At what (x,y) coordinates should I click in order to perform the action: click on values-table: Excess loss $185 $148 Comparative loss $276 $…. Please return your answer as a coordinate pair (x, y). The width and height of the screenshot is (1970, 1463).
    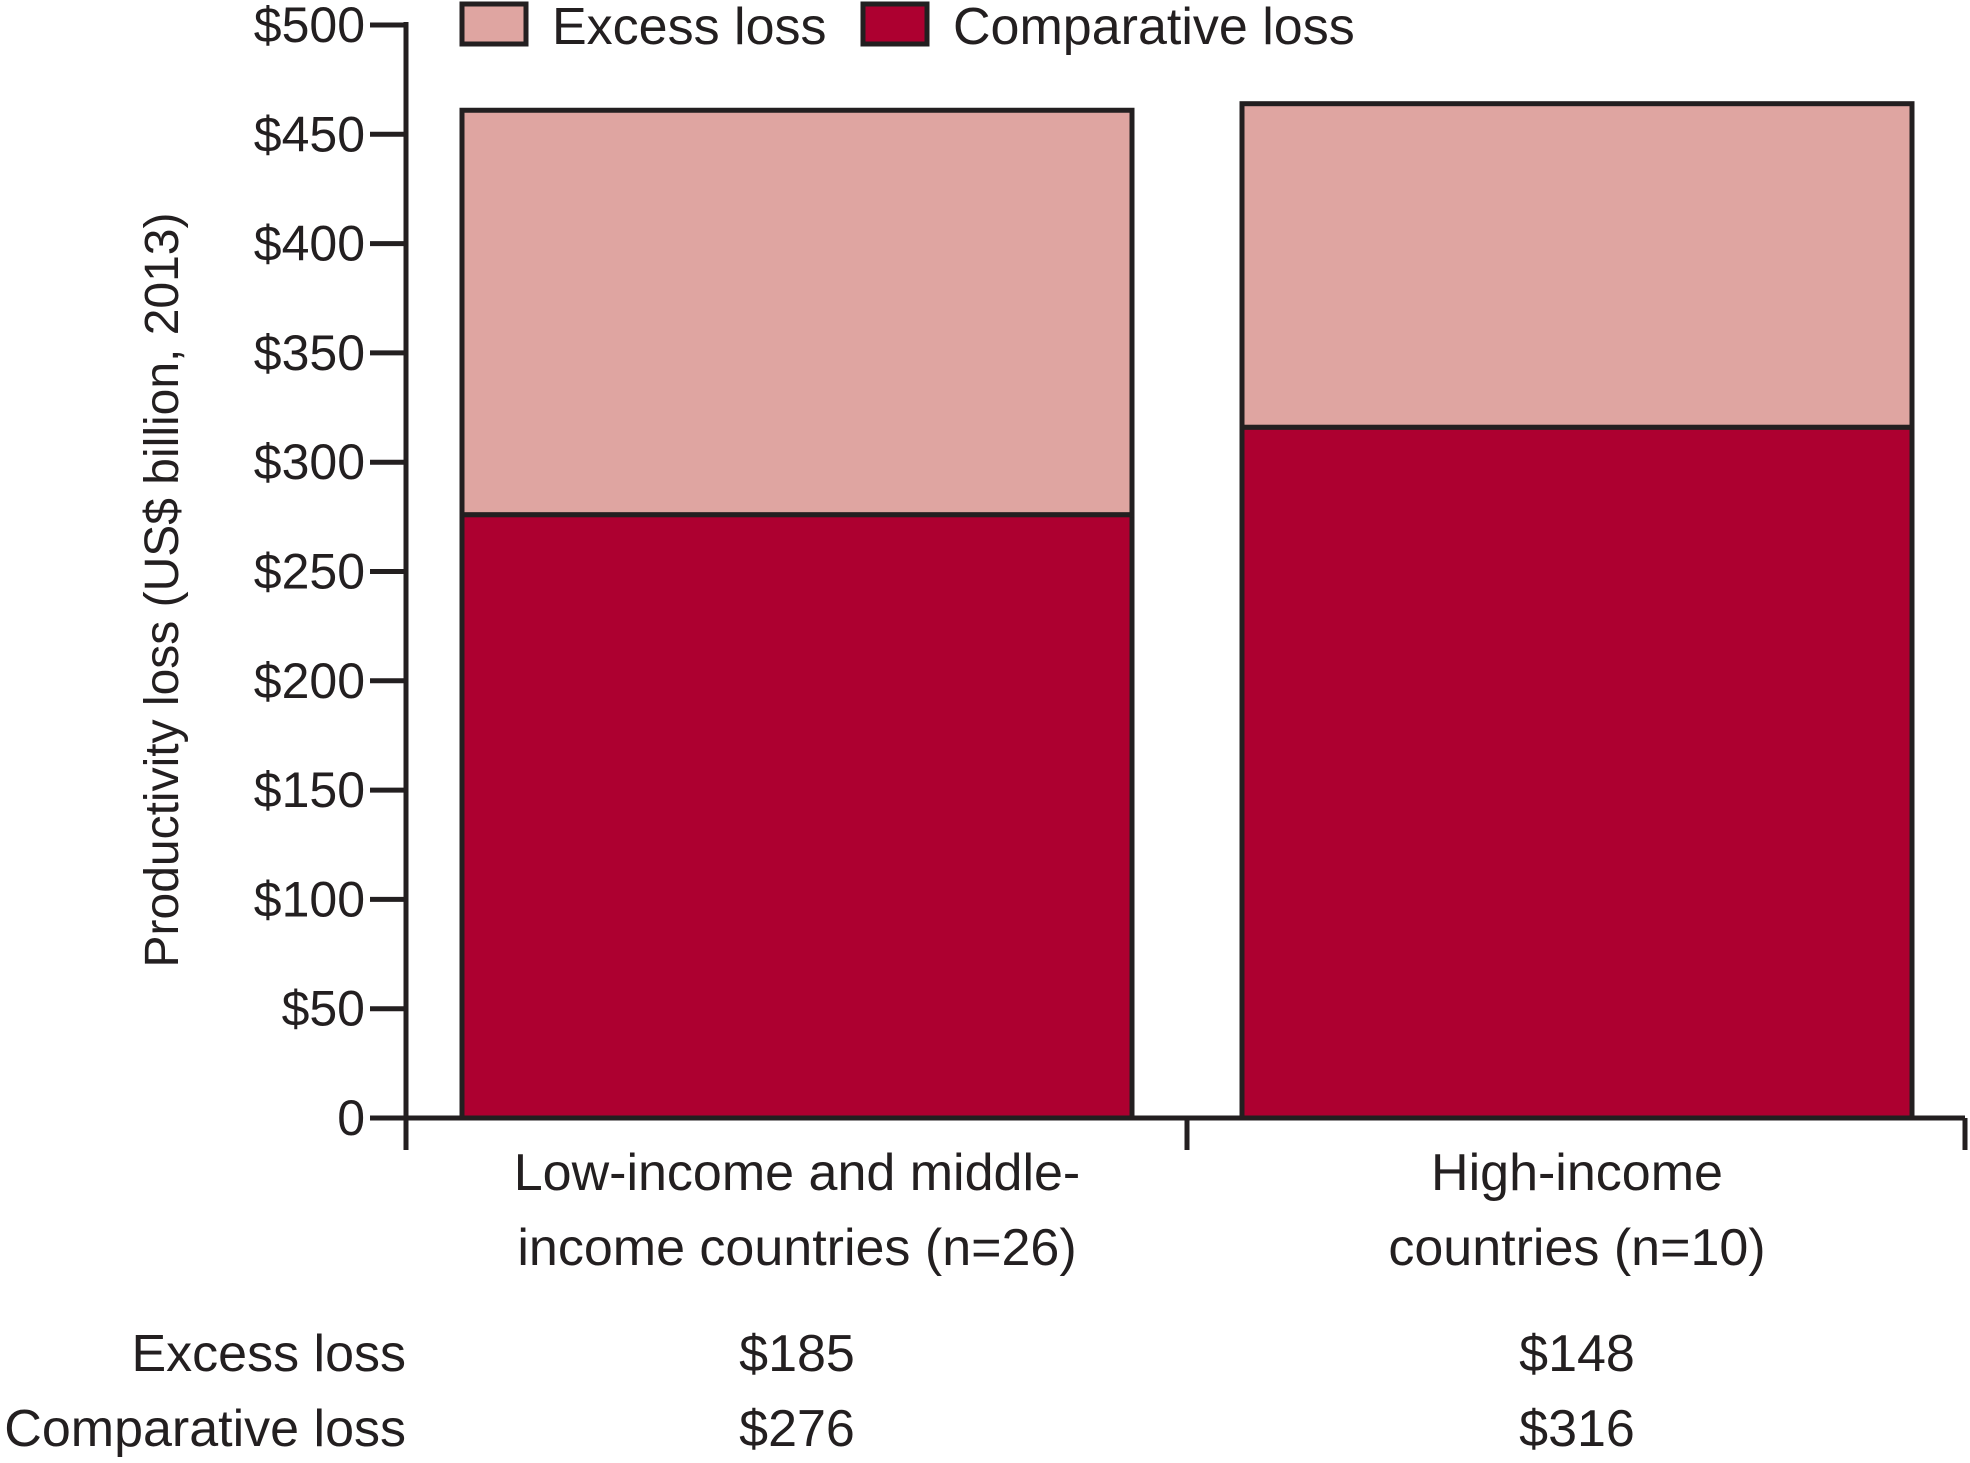
    Looking at the image, I should click on (819, 1391).